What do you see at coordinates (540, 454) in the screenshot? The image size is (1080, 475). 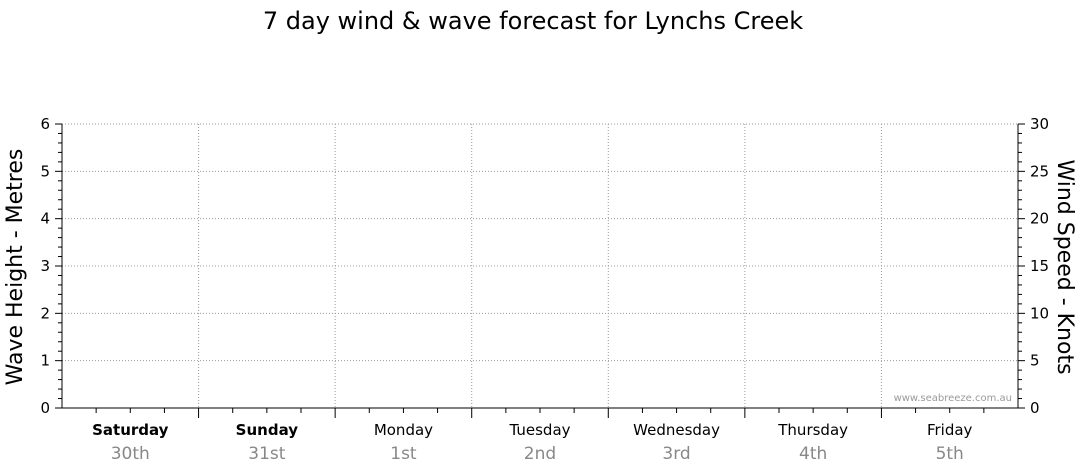 I see `date-label: 2nd` at bounding box center [540, 454].